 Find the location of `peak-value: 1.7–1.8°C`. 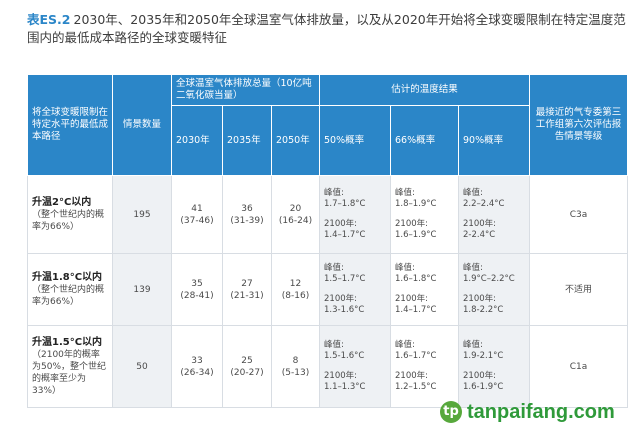

peak-value: 1.7–1.8°C is located at coordinates (345, 204).